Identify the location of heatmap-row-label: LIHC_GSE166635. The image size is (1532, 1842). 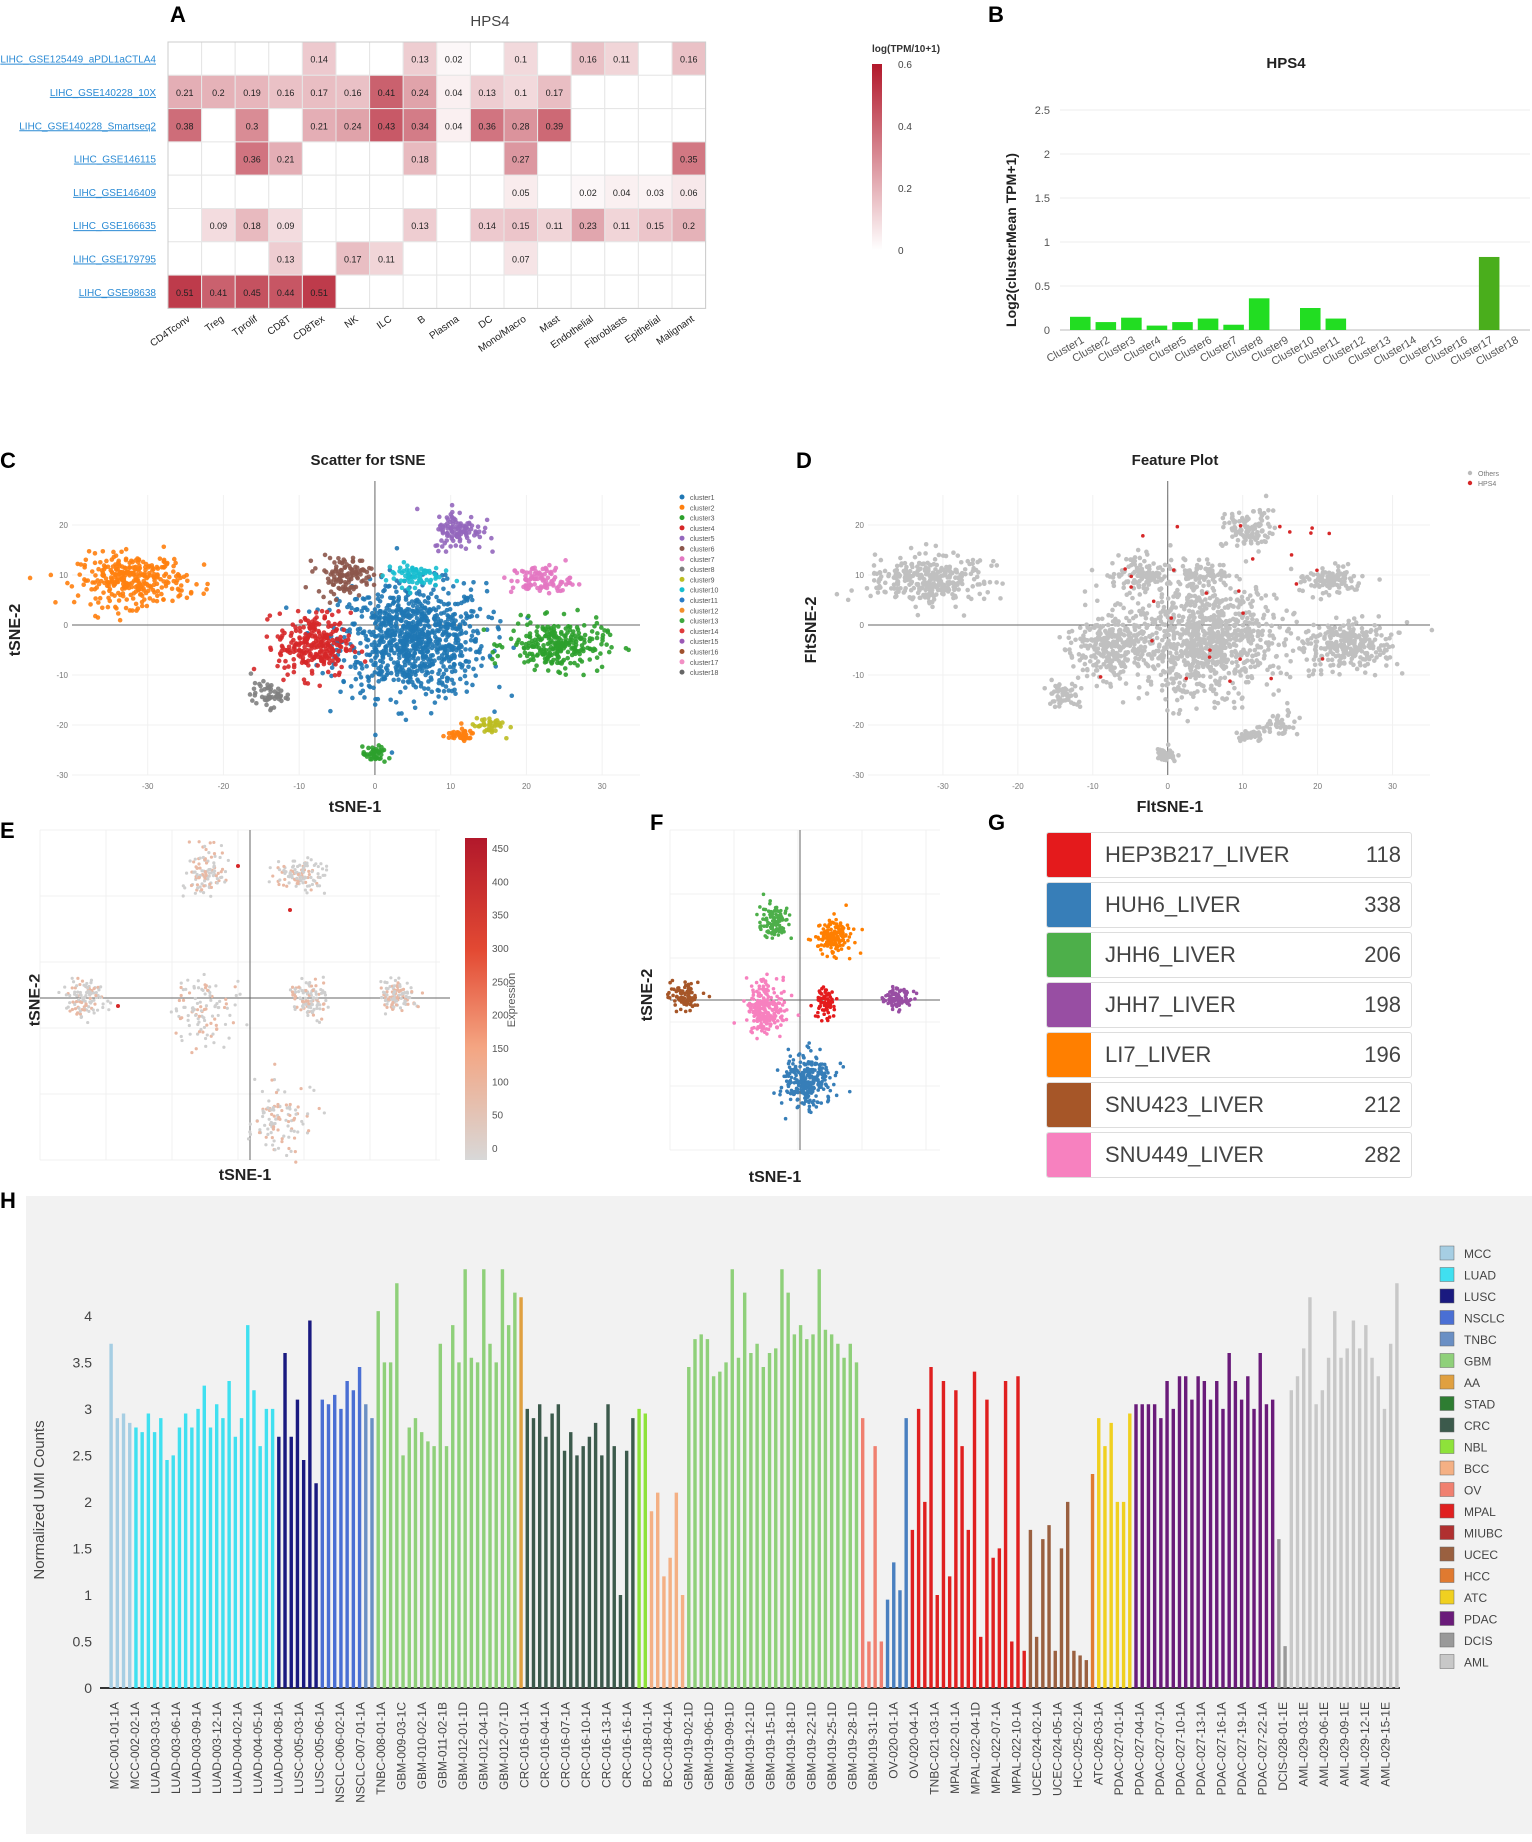
(114, 226).